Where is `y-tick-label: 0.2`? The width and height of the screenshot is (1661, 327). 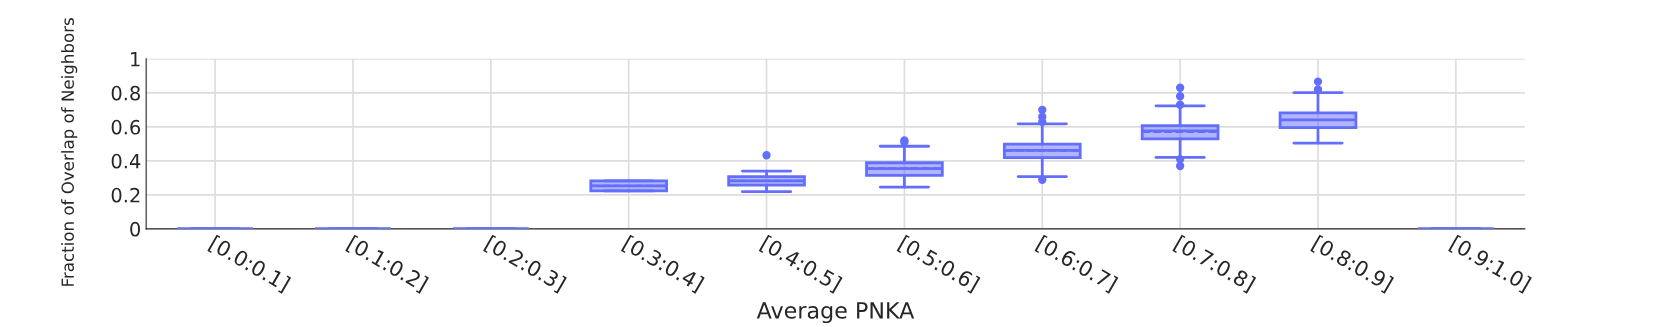
y-tick-label: 0.2 is located at coordinates (125, 195).